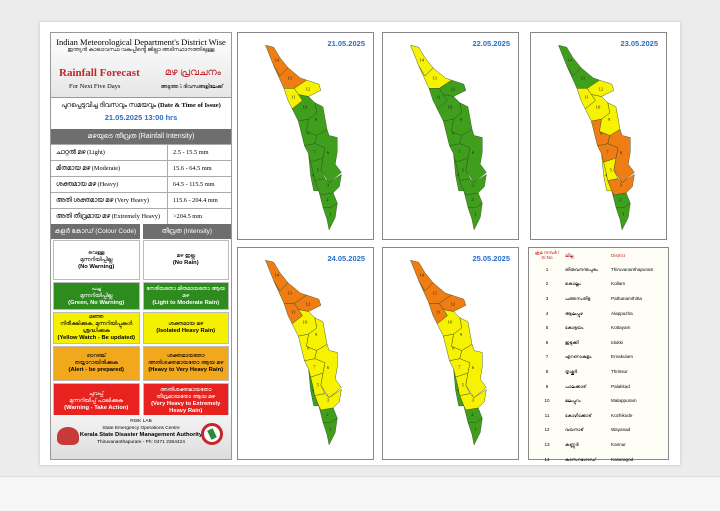 The image size is (720, 511). What do you see at coordinates (624, 401) in the screenshot?
I see `table-cell: Malappuram` at bounding box center [624, 401].